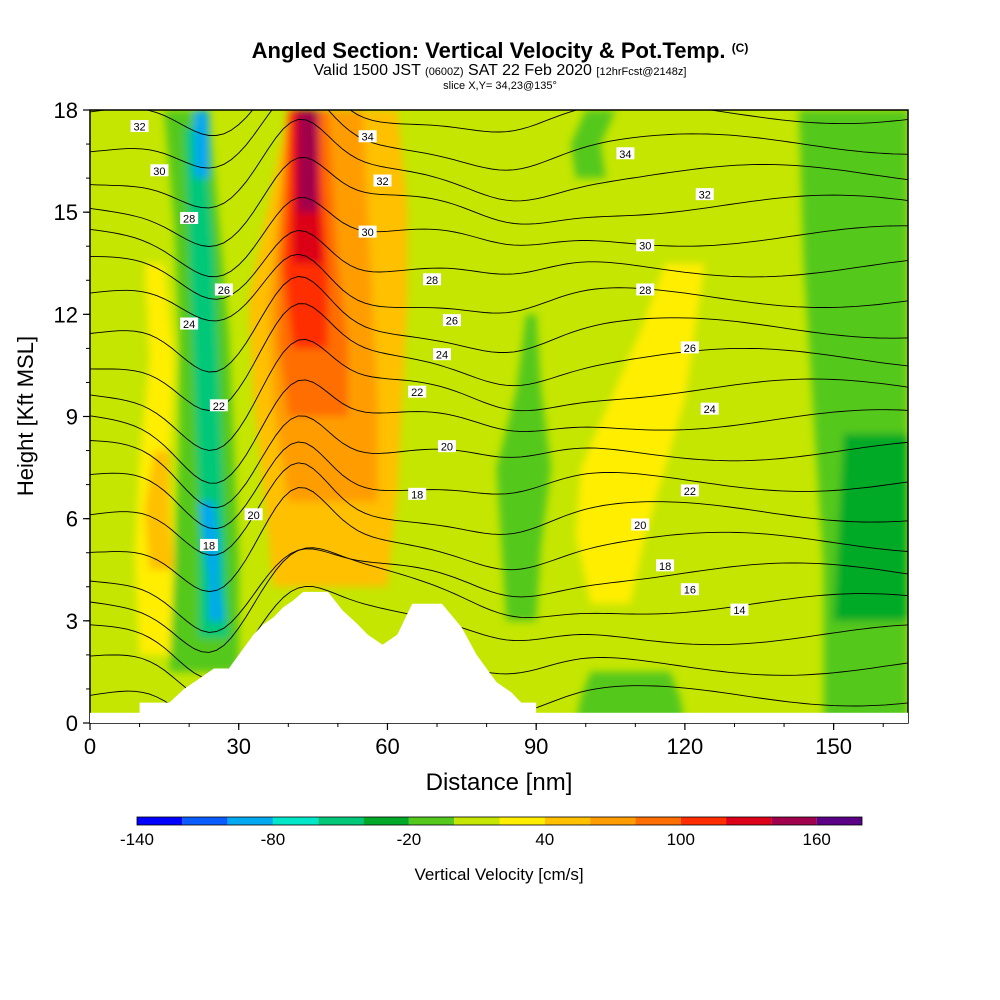 Image resolution: width=1000 pixels, height=1000 pixels. What do you see at coordinates (681, 839) in the screenshot?
I see `colorbar-tick-label: 100` at bounding box center [681, 839].